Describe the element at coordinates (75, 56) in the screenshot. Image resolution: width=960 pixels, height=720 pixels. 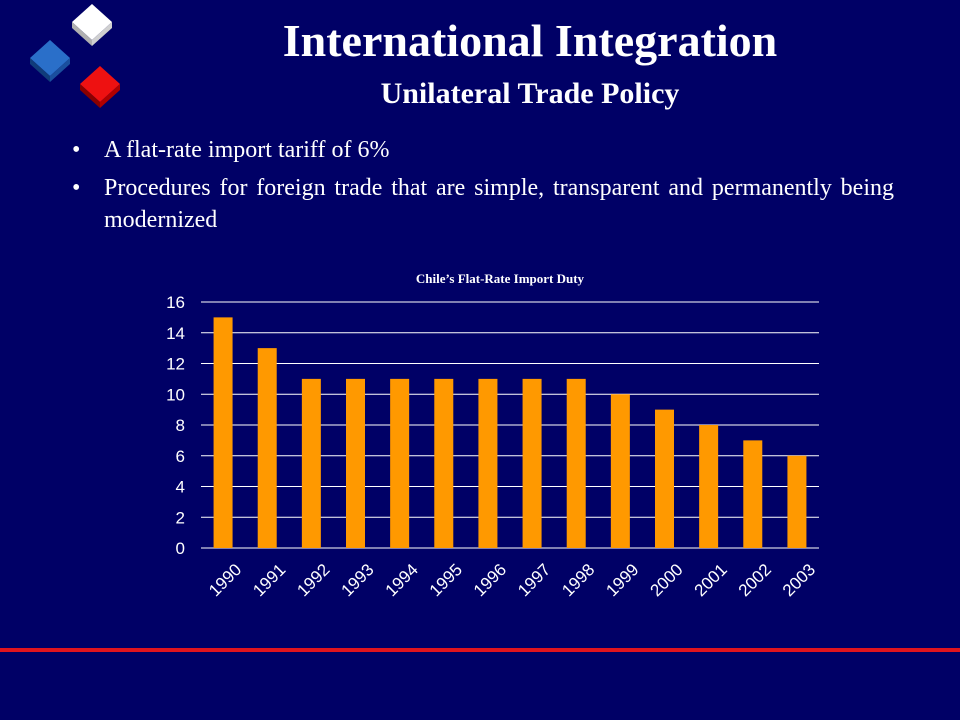
I see `cubes-logo-icon` at that location.